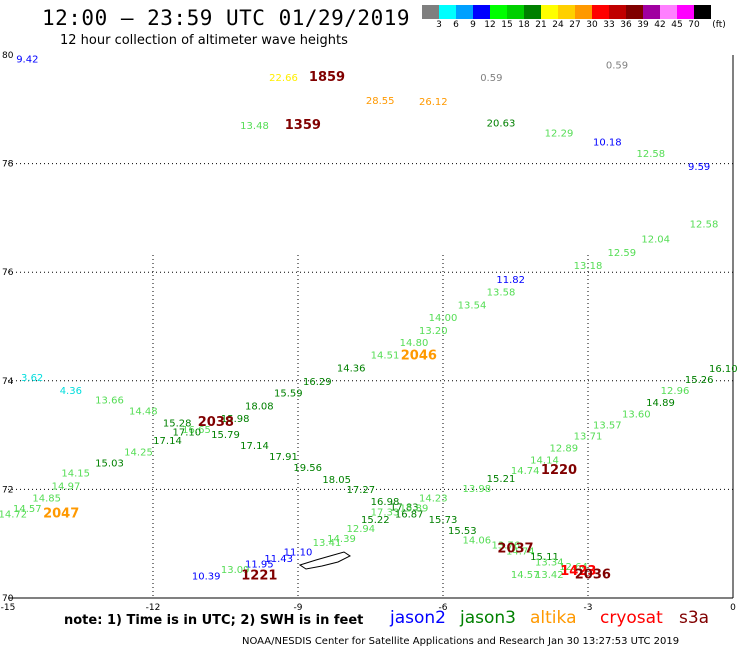  Describe the element at coordinates (660, 25) in the screenshot. I see `colorbar-label: 42` at that location.